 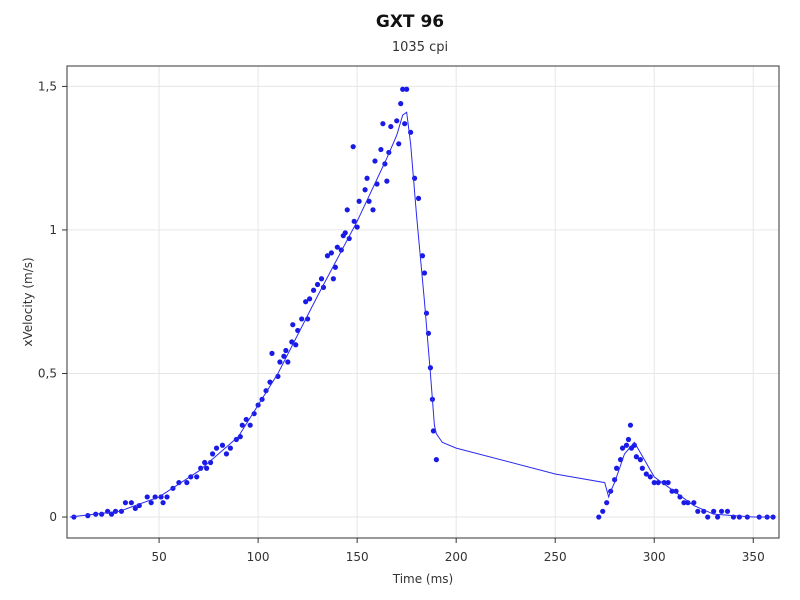 What do you see at coordinates (654, 557) in the screenshot?
I see `x-tick-label: 300` at bounding box center [654, 557].